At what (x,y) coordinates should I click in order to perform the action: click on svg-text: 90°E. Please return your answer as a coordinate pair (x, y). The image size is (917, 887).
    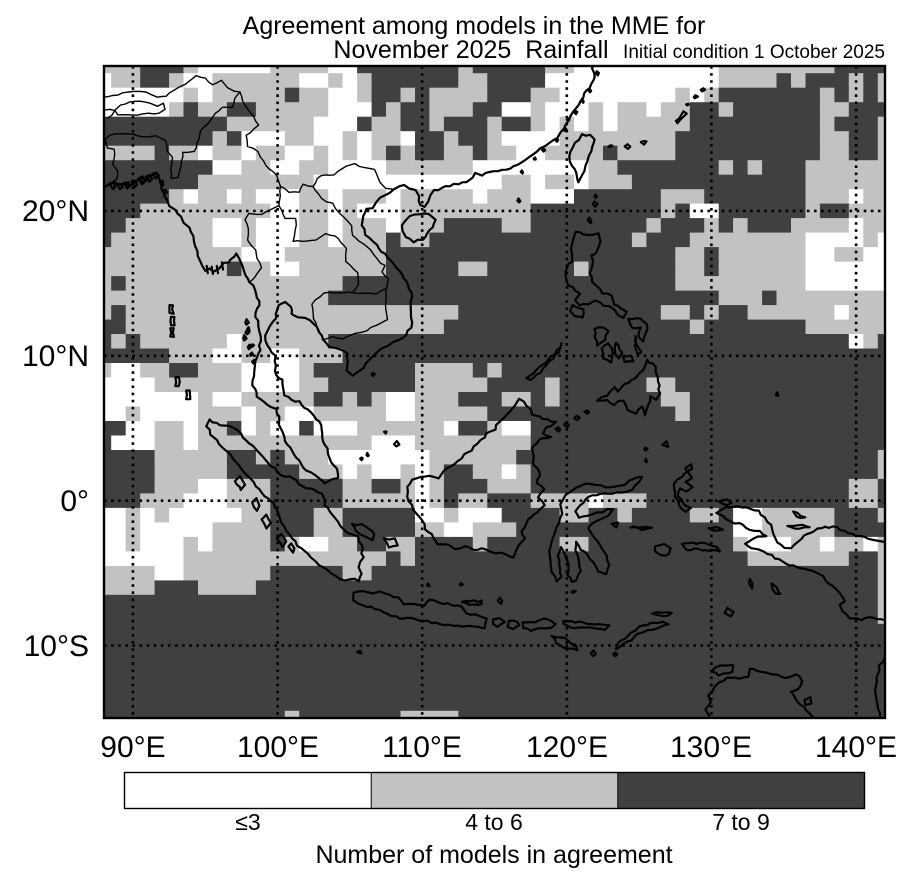
    Looking at the image, I should click on (132, 747).